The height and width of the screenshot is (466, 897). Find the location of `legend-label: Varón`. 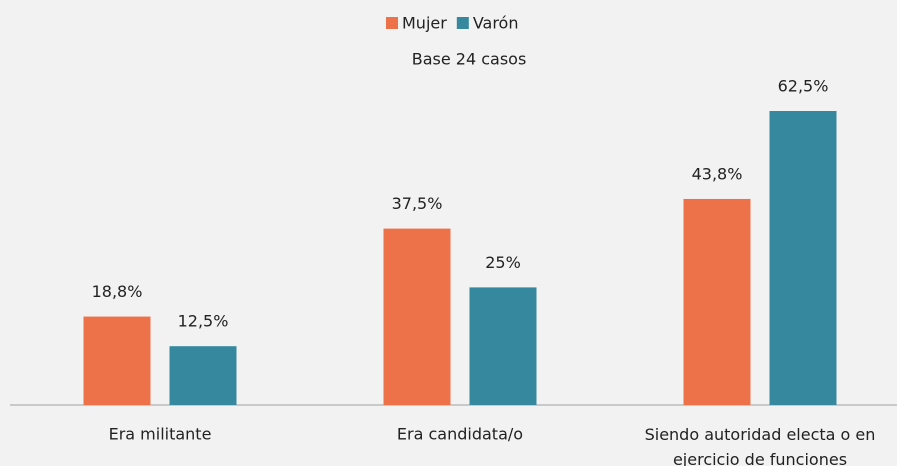

legend-label: Varón is located at coordinates (496, 23).